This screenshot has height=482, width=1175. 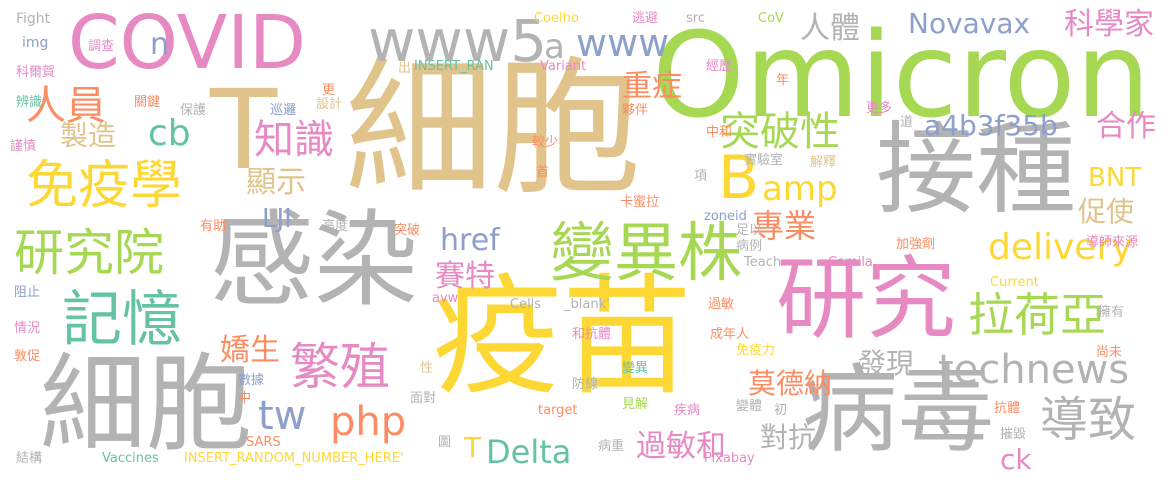 What do you see at coordinates (969, 23) in the screenshot?
I see `cloud-word: Novavax` at bounding box center [969, 23].